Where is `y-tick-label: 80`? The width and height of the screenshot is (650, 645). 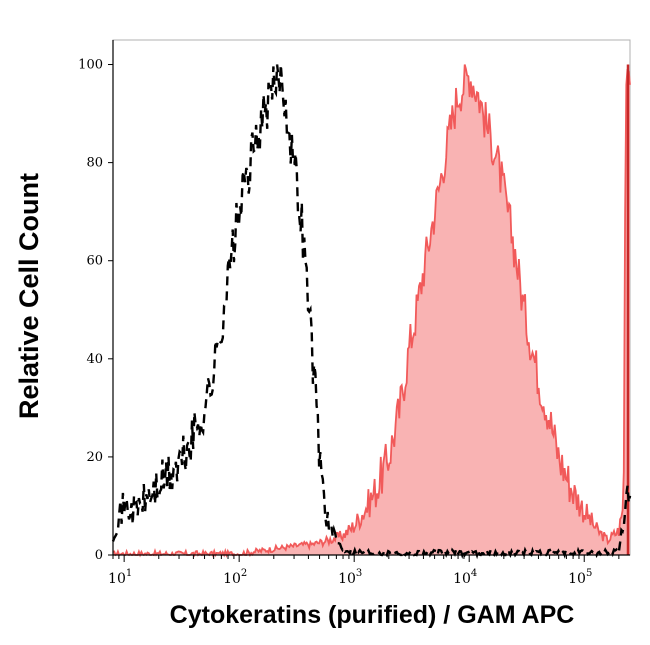
y-tick-label: 80 is located at coordinates (94, 163).